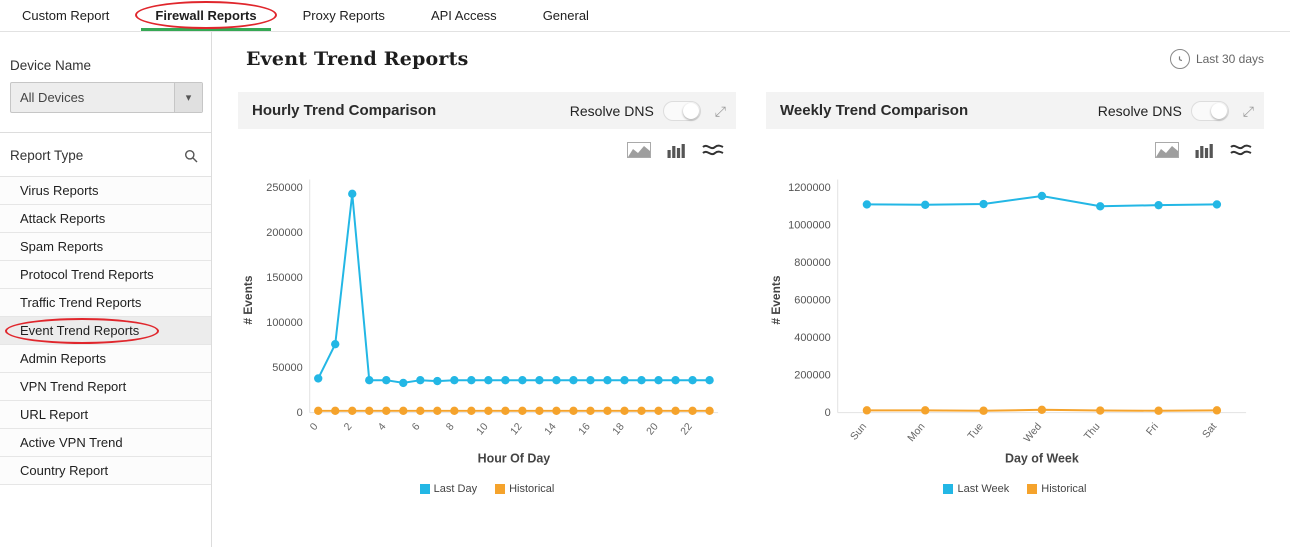  I want to click on legend-item-last-day: Last Day, so click(448, 489).